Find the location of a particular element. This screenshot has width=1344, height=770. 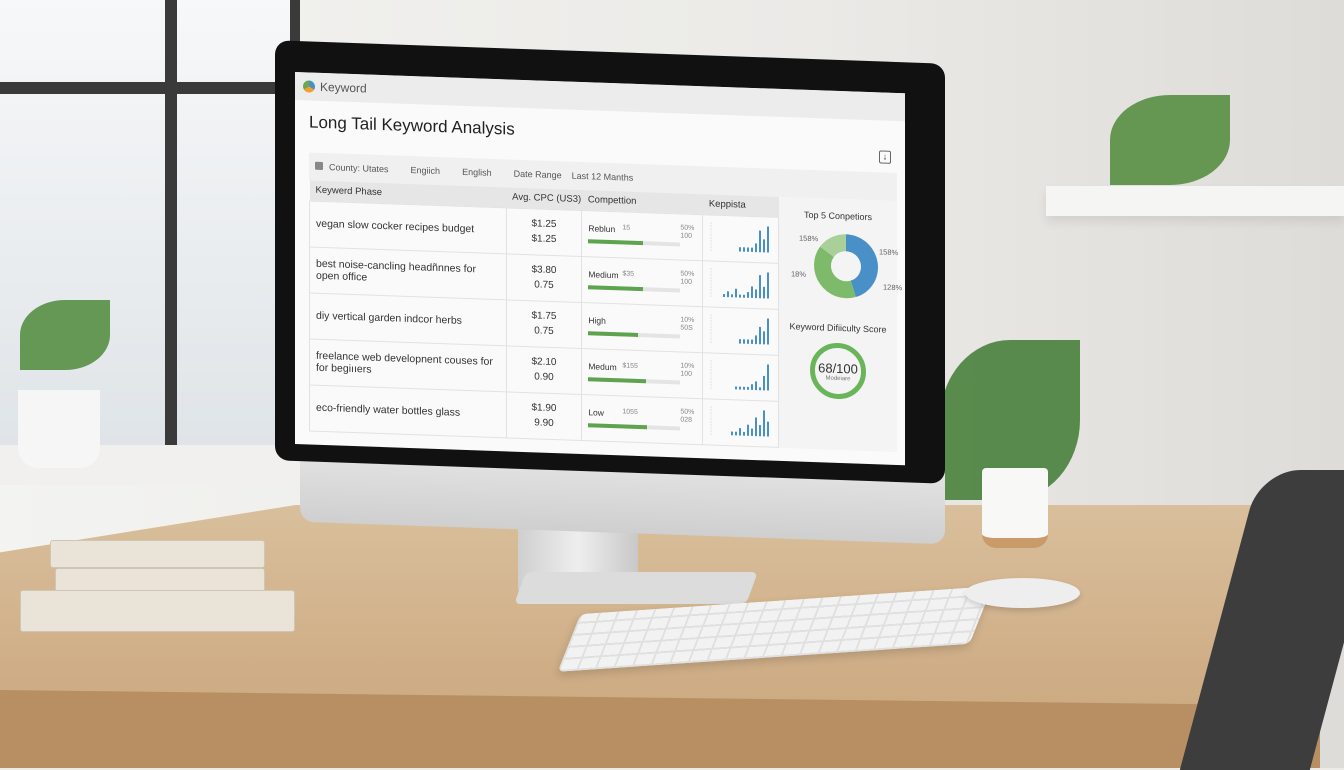

difficulty-gauge: 68/100 Modeiare is located at coordinates (838, 370).